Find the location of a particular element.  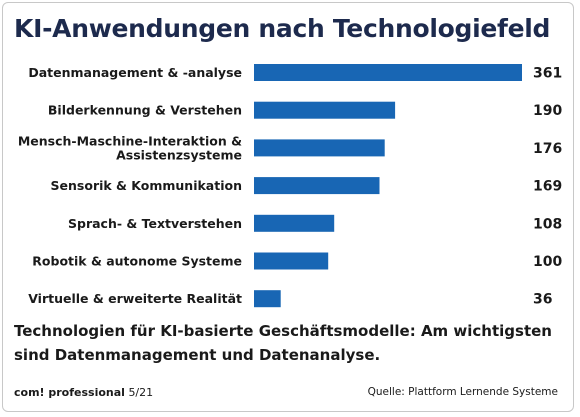

source-note: Quelle: Plattform Lernende Systeme is located at coordinates (462, 392).